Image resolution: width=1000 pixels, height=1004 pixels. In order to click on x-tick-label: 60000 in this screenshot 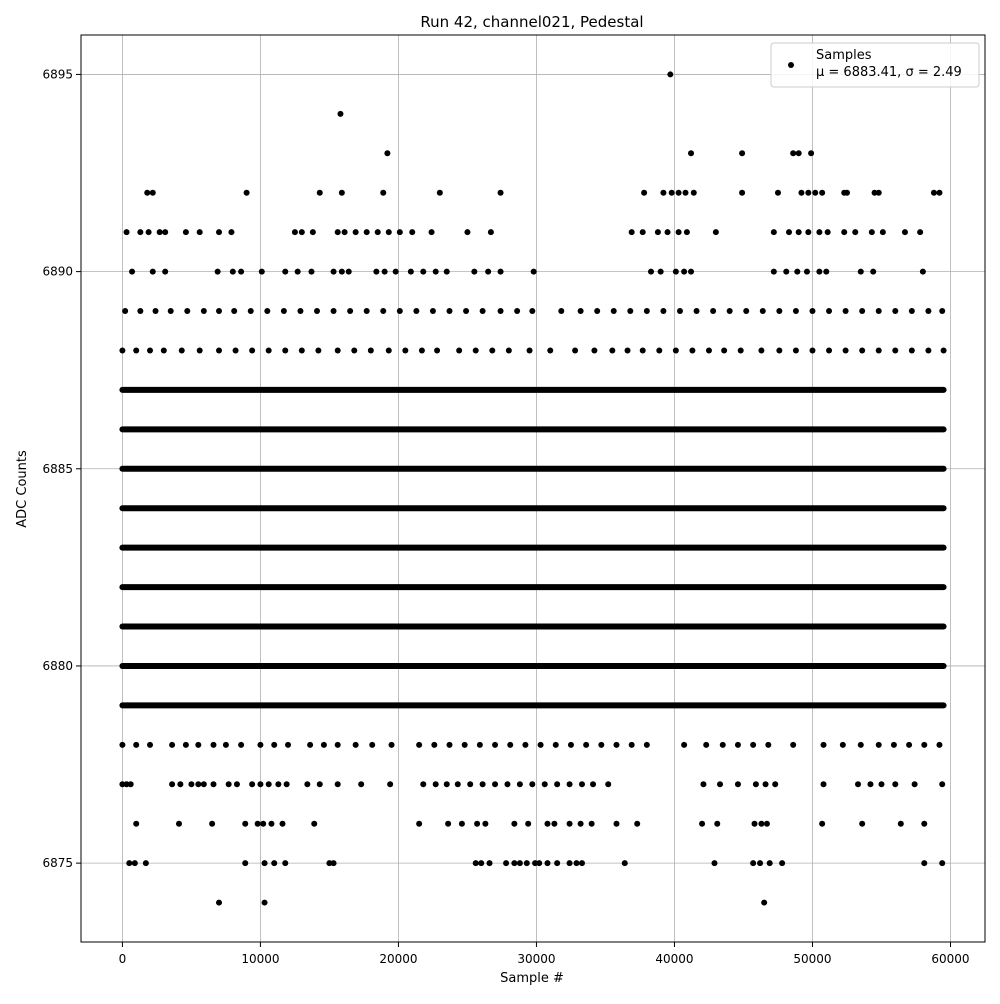, I will do `click(950, 959)`.